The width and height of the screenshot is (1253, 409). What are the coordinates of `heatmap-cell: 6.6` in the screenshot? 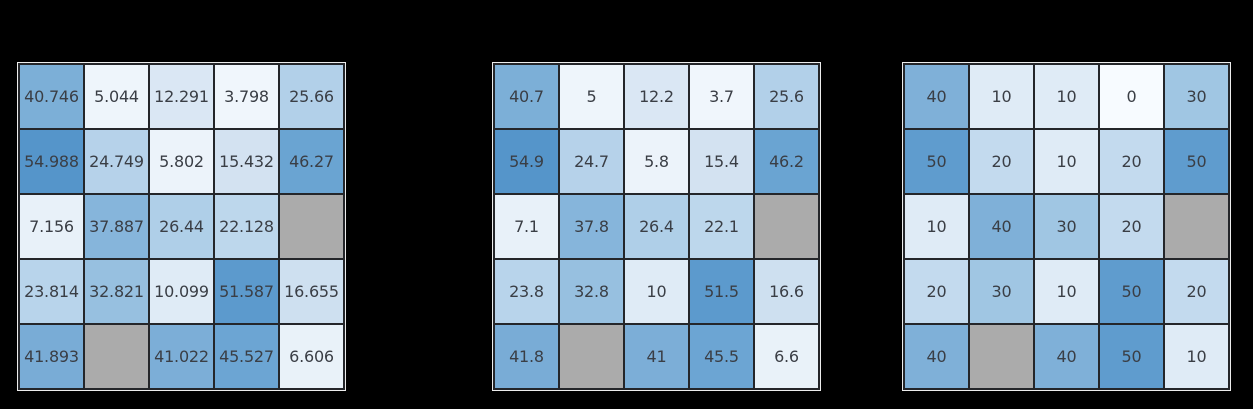 It's located at (786, 356).